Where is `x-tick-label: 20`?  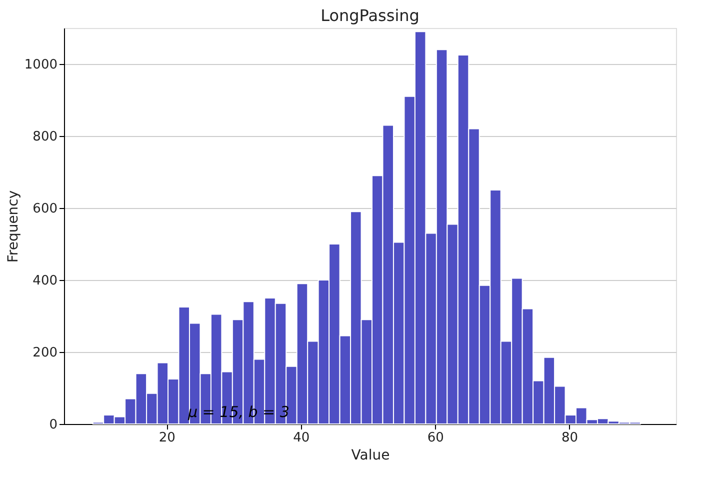 x-tick-label: 20 is located at coordinates (167, 438).